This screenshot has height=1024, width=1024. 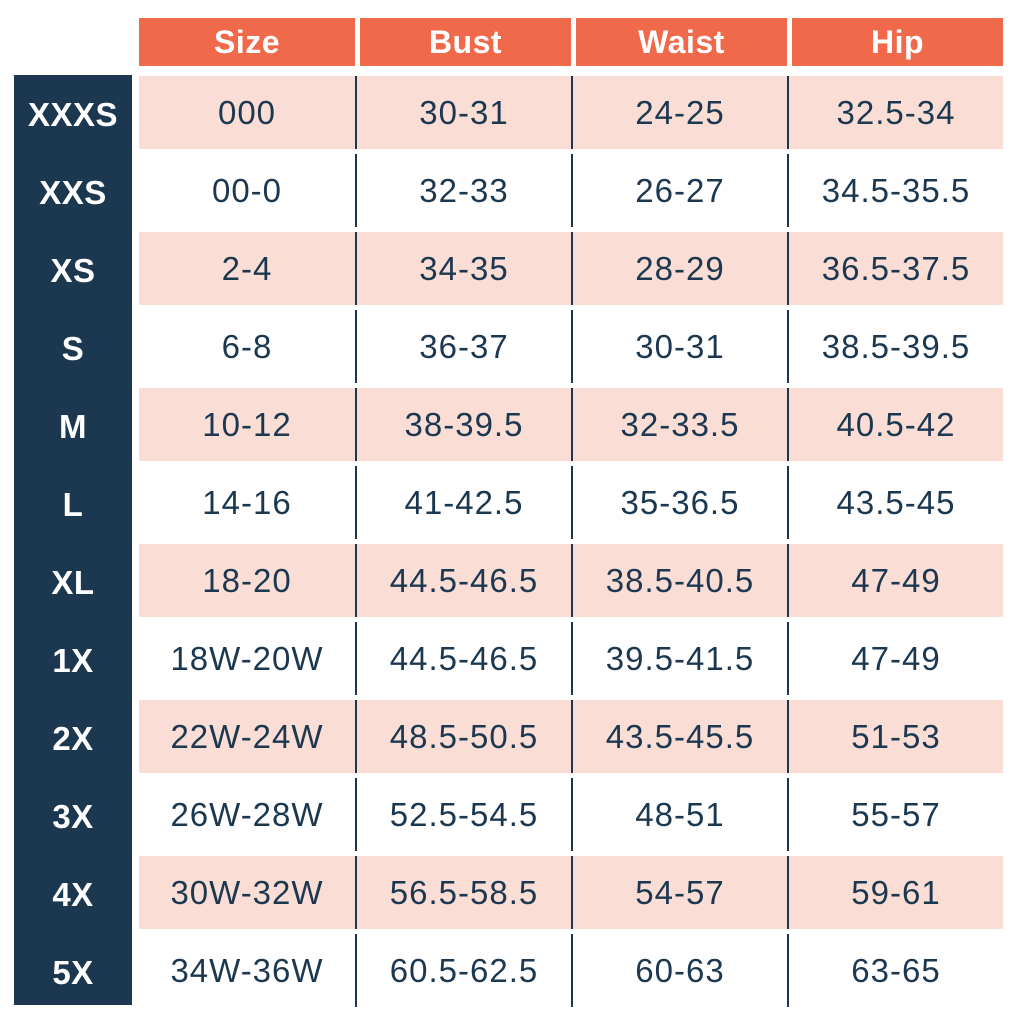 What do you see at coordinates (895, 892) in the screenshot?
I see `hip-cell: 59-61` at bounding box center [895, 892].